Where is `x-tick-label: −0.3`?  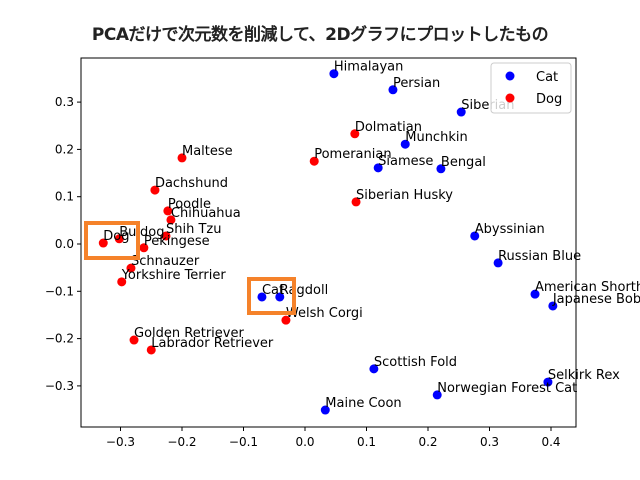
x-tick-label: −0.3 is located at coordinates (120, 442).